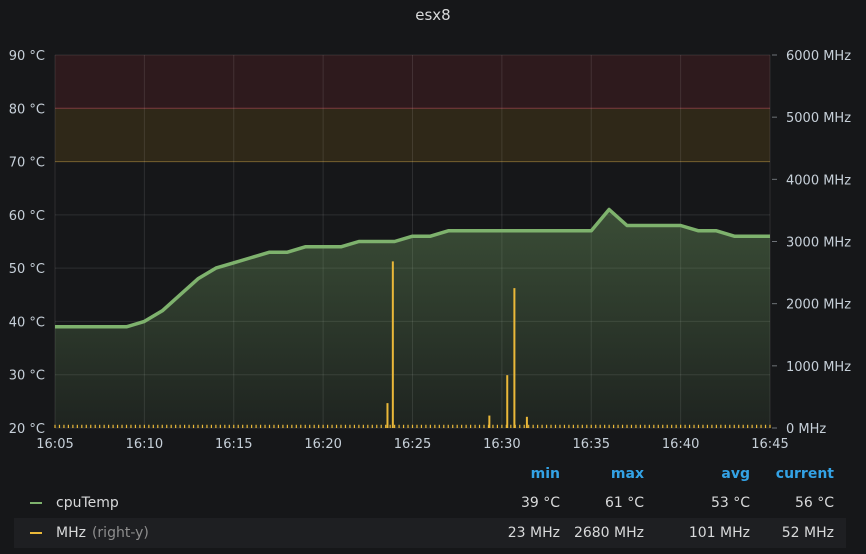 This screenshot has width=866, height=554. I want to click on y-right-tick-label: 1000 MHz, so click(818, 367).